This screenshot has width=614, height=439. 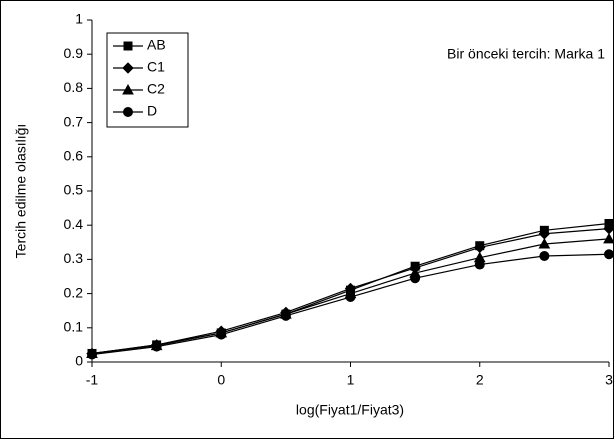 What do you see at coordinates (156, 67) in the screenshot?
I see `legend-label: C1` at bounding box center [156, 67].